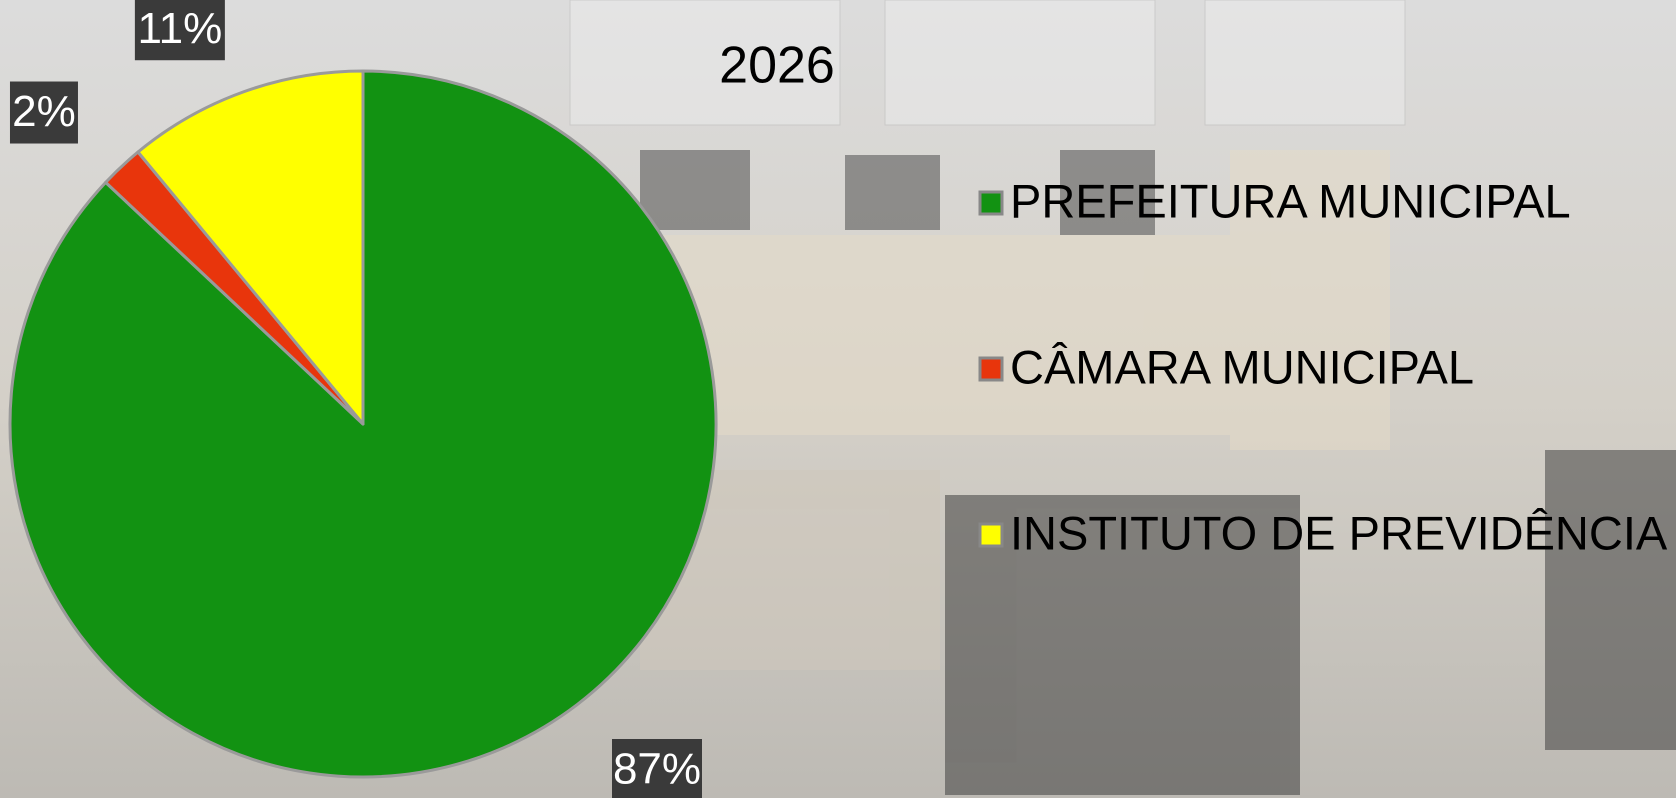  I want to click on legend-label: CÂMARA MUNICIPAL, so click(1242, 366).